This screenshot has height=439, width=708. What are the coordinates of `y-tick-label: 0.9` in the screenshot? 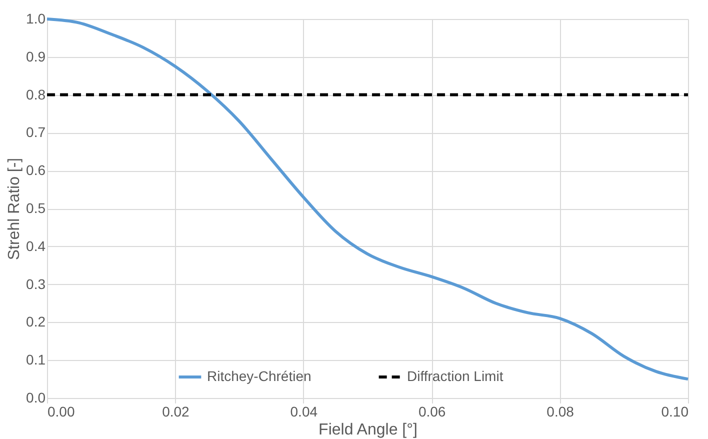 It's located at (36, 56).